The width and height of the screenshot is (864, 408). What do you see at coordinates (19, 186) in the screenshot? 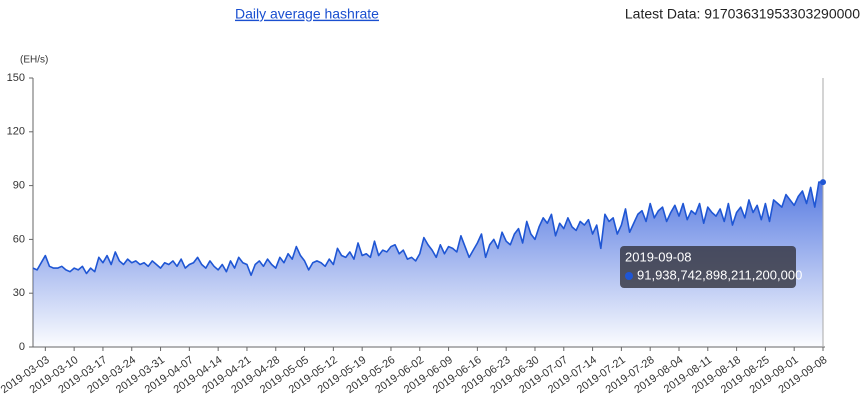
I see `y-tick-label: 90` at bounding box center [19, 186].